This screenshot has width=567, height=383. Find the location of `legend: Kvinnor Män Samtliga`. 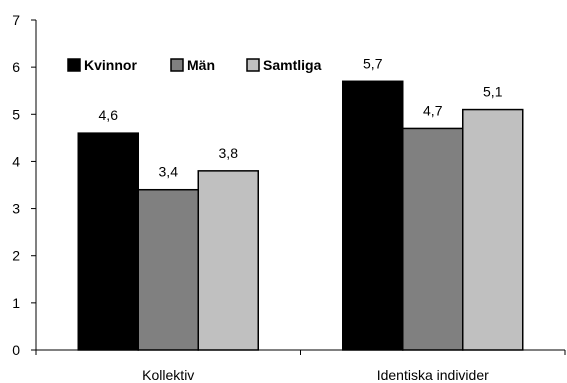

legend: Kvinnor Män Samtliga is located at coordinates (194, 65).